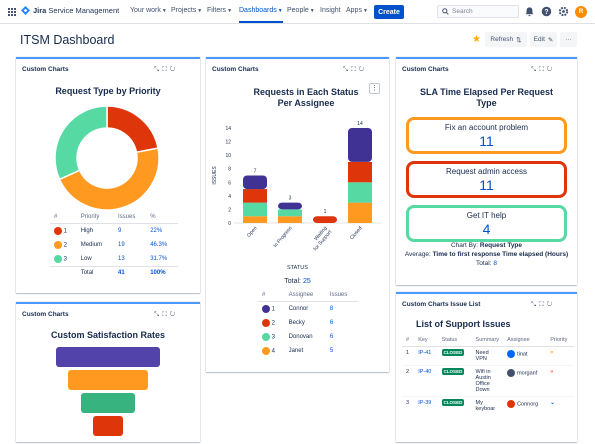  What do you see at coordinates (121, 273) in the screenshot?
I see `total-issues: 41` at bounding box center [121, 273].